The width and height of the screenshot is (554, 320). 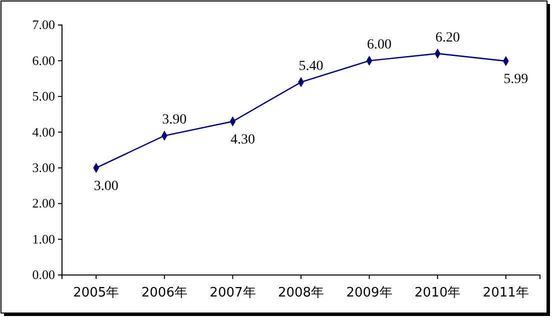 What do you see at coordinates (106, 186) in the screenshot?
I see `data-label: 3.00` at bounding box center [106, 186].